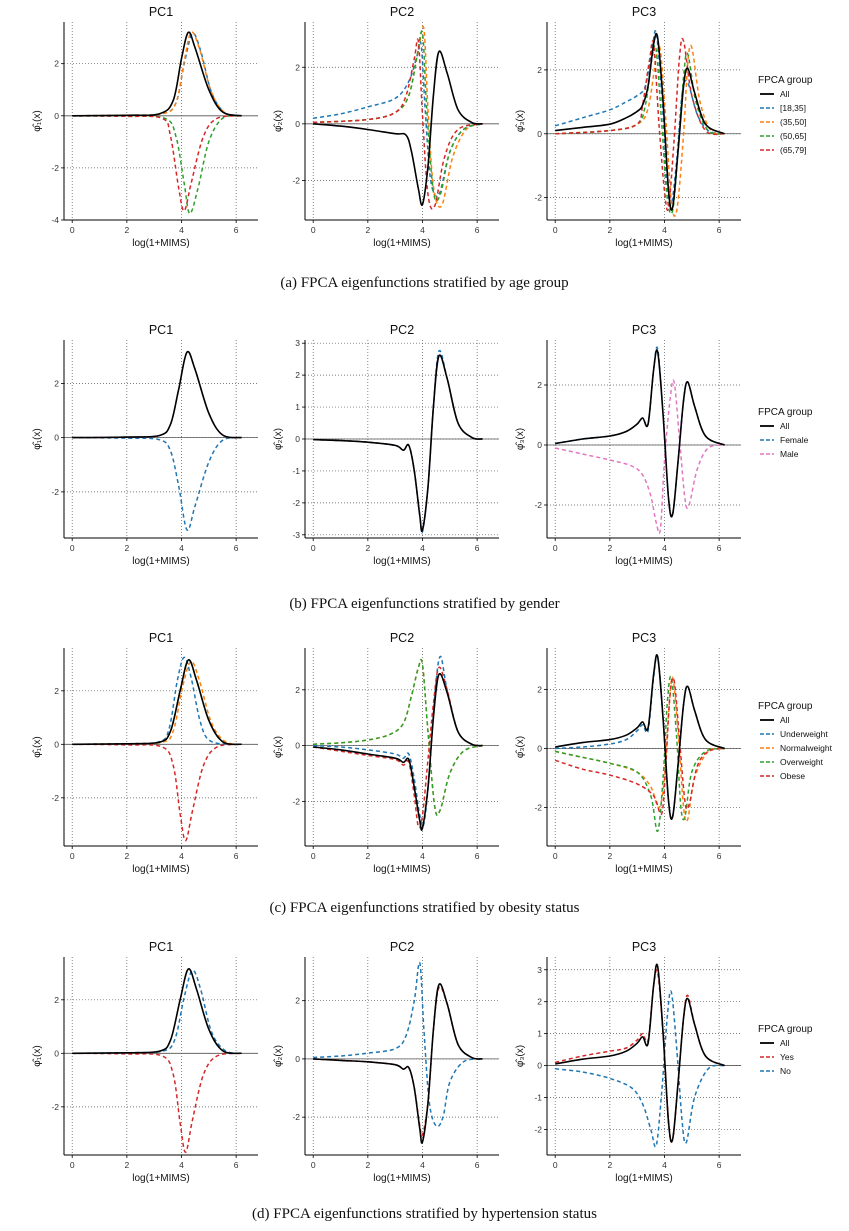 The image size is (849, 1231). What do you see at coordinates (806, 748) in the screenshot?
I see `legend-label: Normalweight` at bounding box center [806, 748].